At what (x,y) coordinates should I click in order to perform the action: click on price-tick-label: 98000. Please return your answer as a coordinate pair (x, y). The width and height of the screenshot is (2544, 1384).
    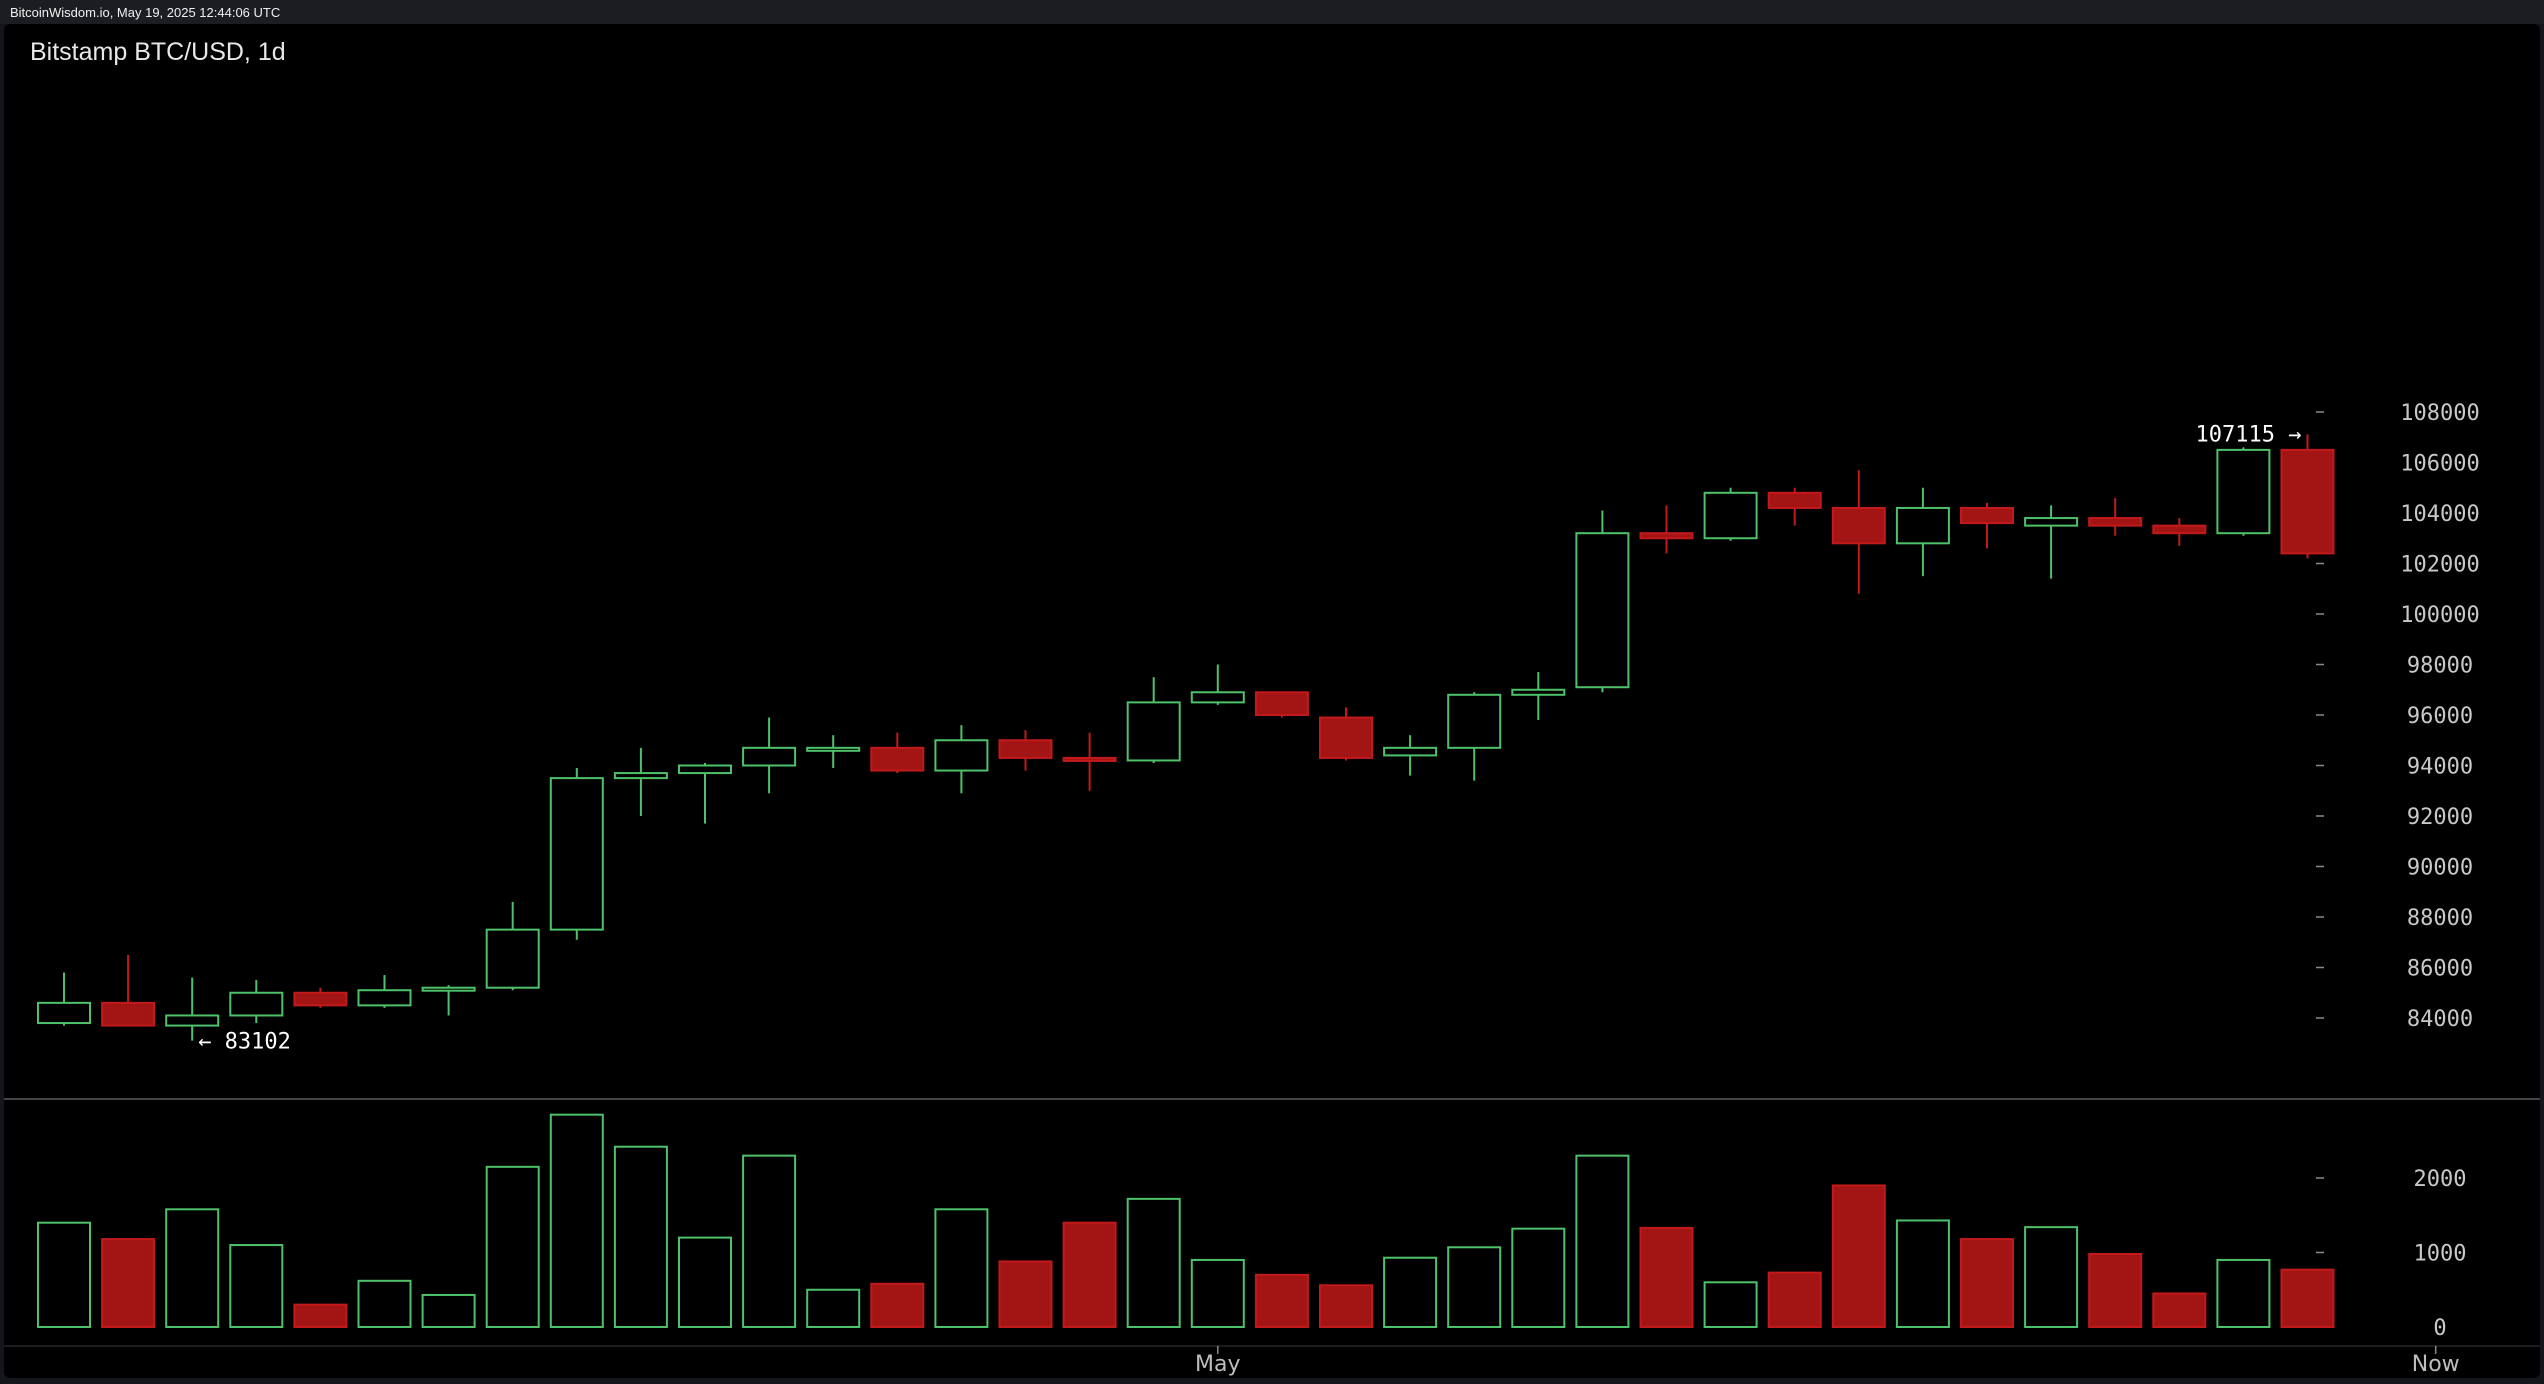
    Looking at the image, I should click on (2440, 666).